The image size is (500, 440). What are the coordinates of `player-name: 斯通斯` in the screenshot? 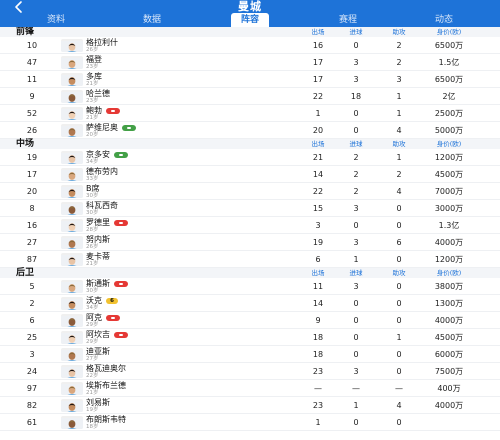 It's located at (98, 283).